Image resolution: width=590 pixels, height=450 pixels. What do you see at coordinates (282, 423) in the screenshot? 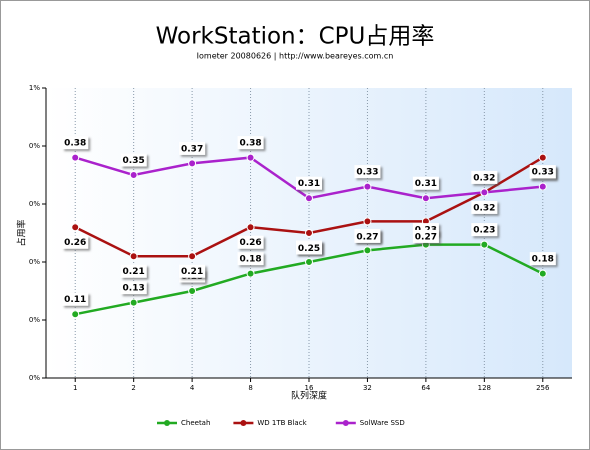
I see `legend-label: WD 1TB Black` at bounding box center [282, 423].